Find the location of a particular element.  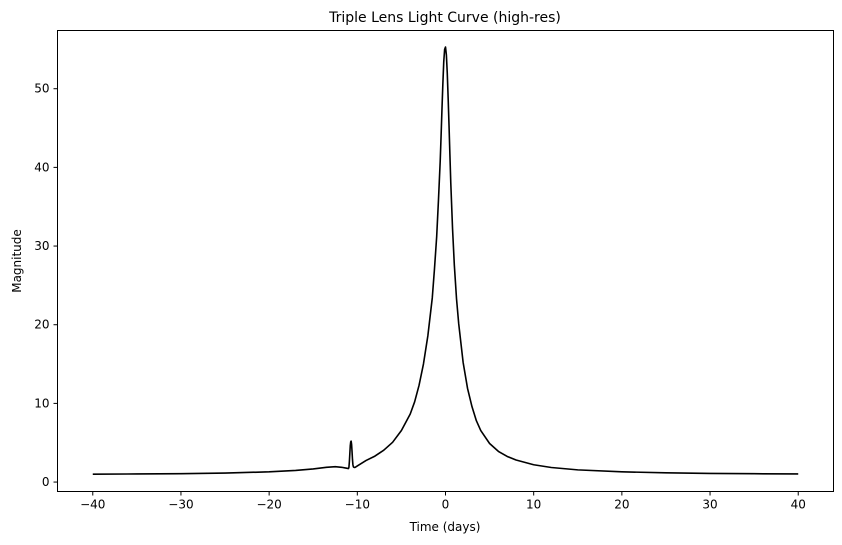

x-tick-label: −10 is located at coordinates (357, 505).